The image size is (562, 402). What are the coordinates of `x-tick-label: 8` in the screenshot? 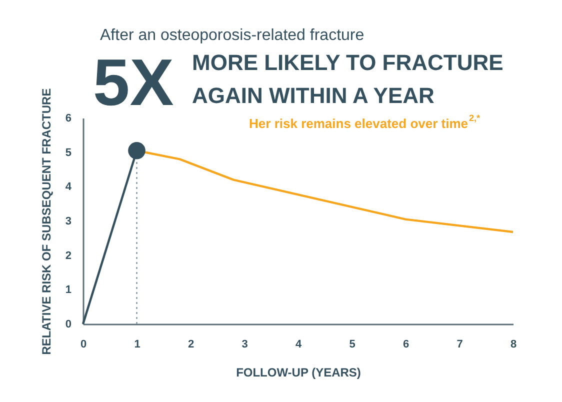 It's located at (513, 344).